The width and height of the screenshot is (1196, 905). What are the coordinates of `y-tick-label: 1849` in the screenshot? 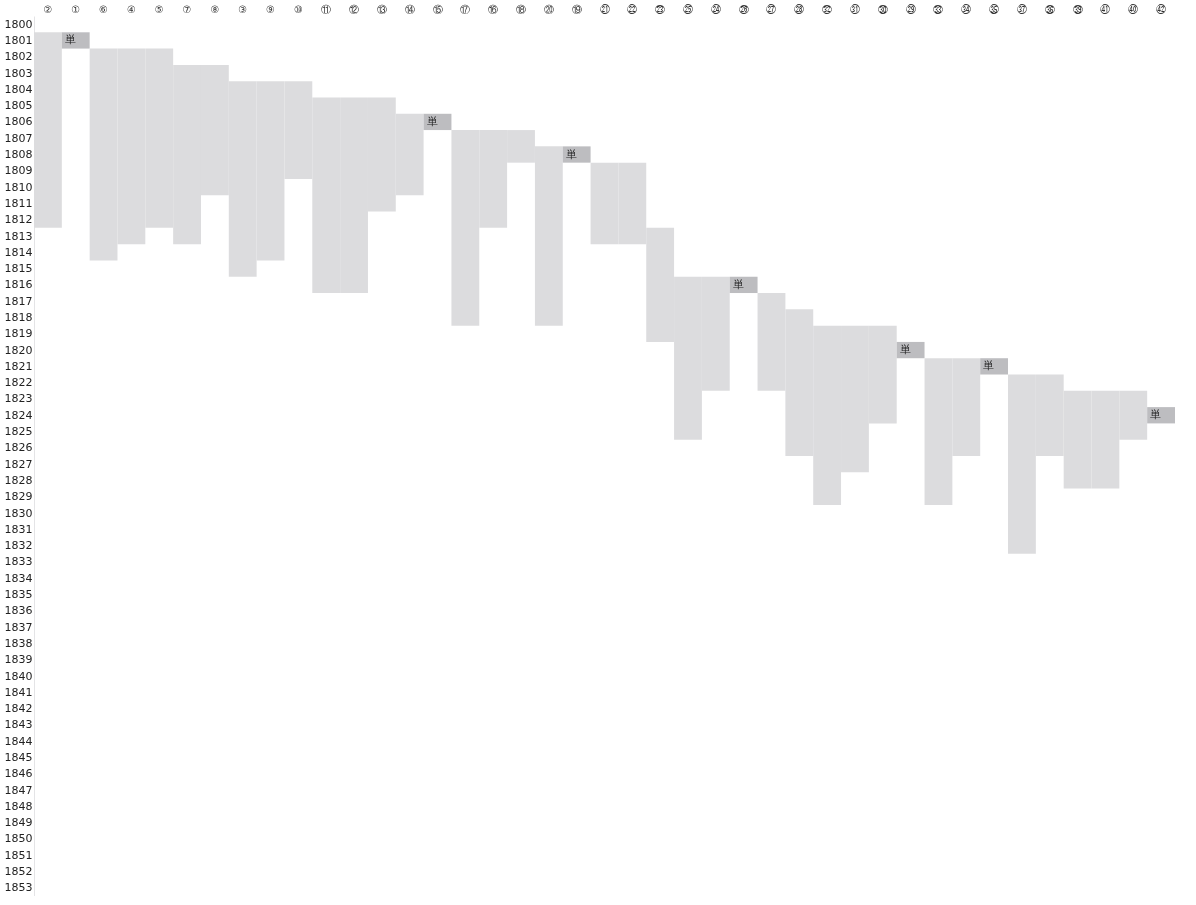 It's located at (18, 823).